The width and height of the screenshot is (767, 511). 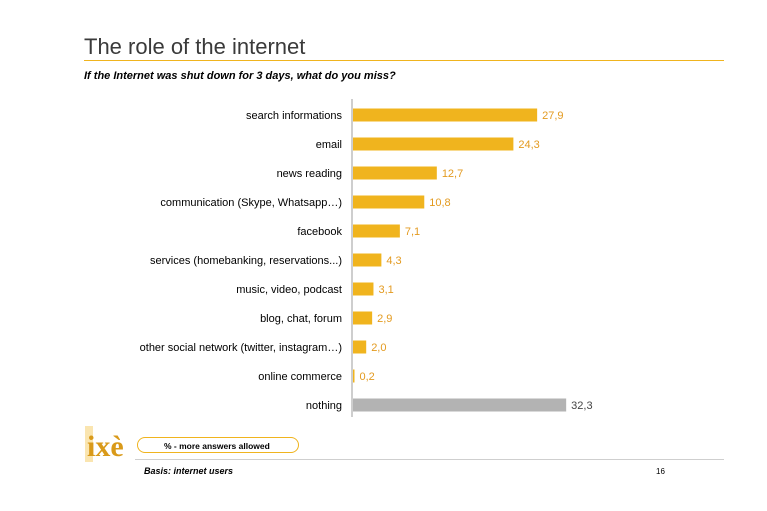 What do you see at coordinates (300, 377) in the screenshot?
I see `category-label: online commerce` at bounding box center [300, 377].